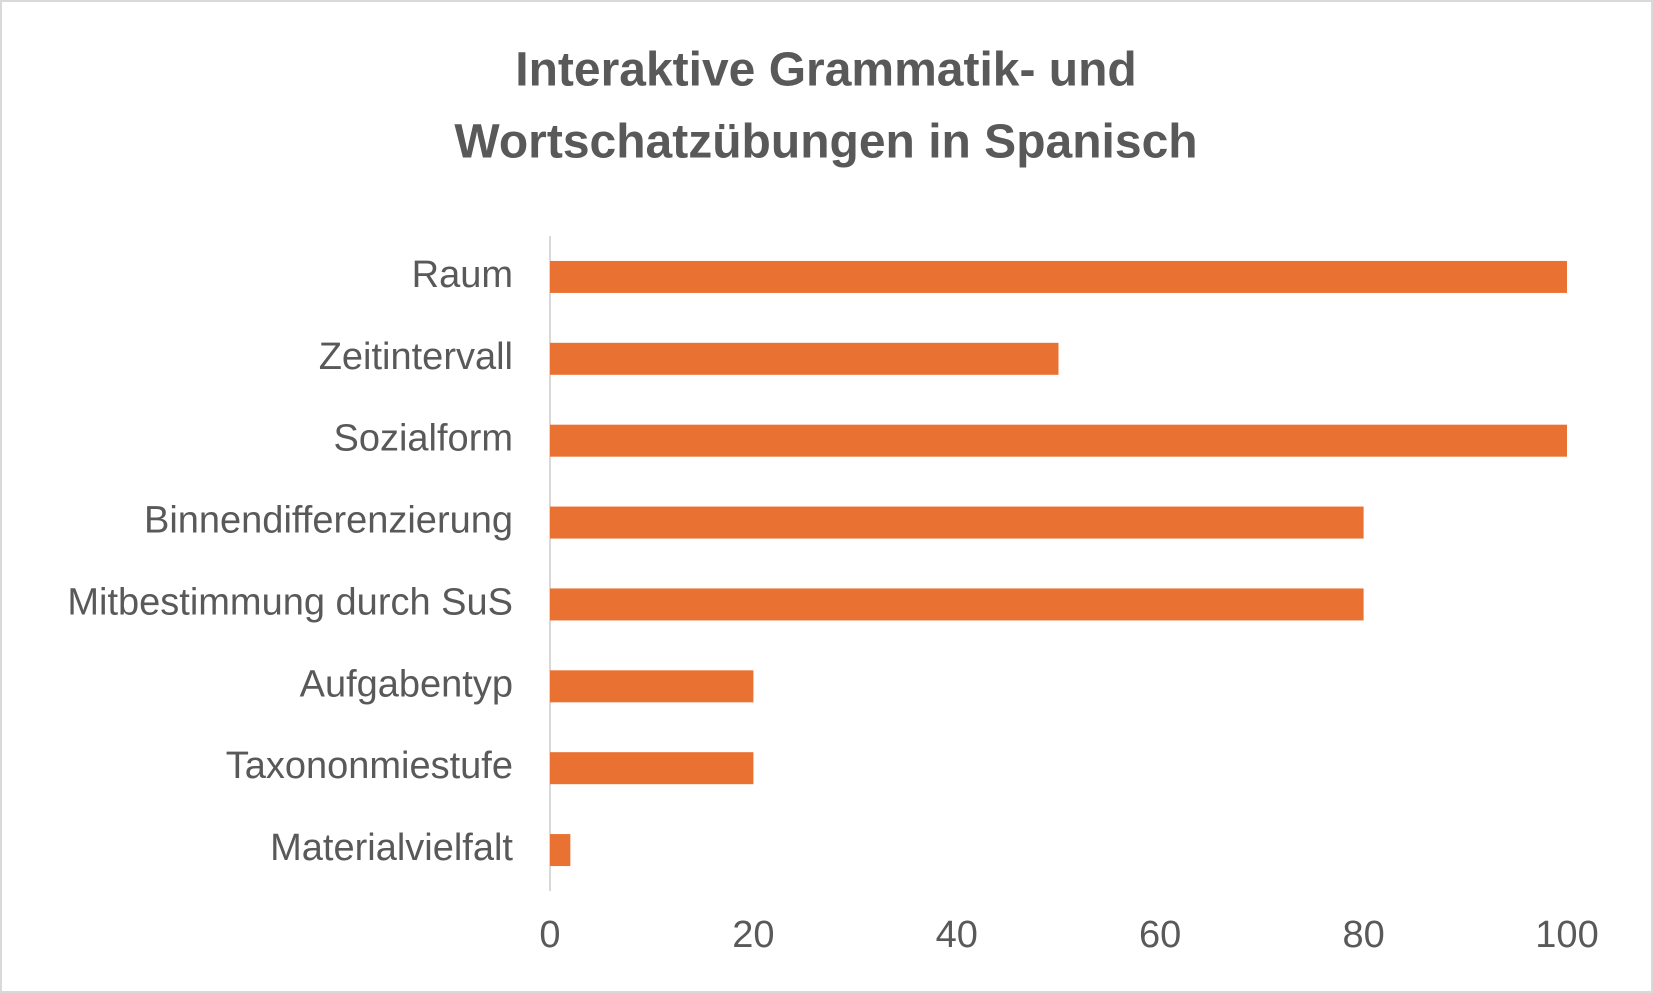 The width and height of the screenshot is (1653, 993). I want to click on y-tick-label: Raum, so click(462, 275).